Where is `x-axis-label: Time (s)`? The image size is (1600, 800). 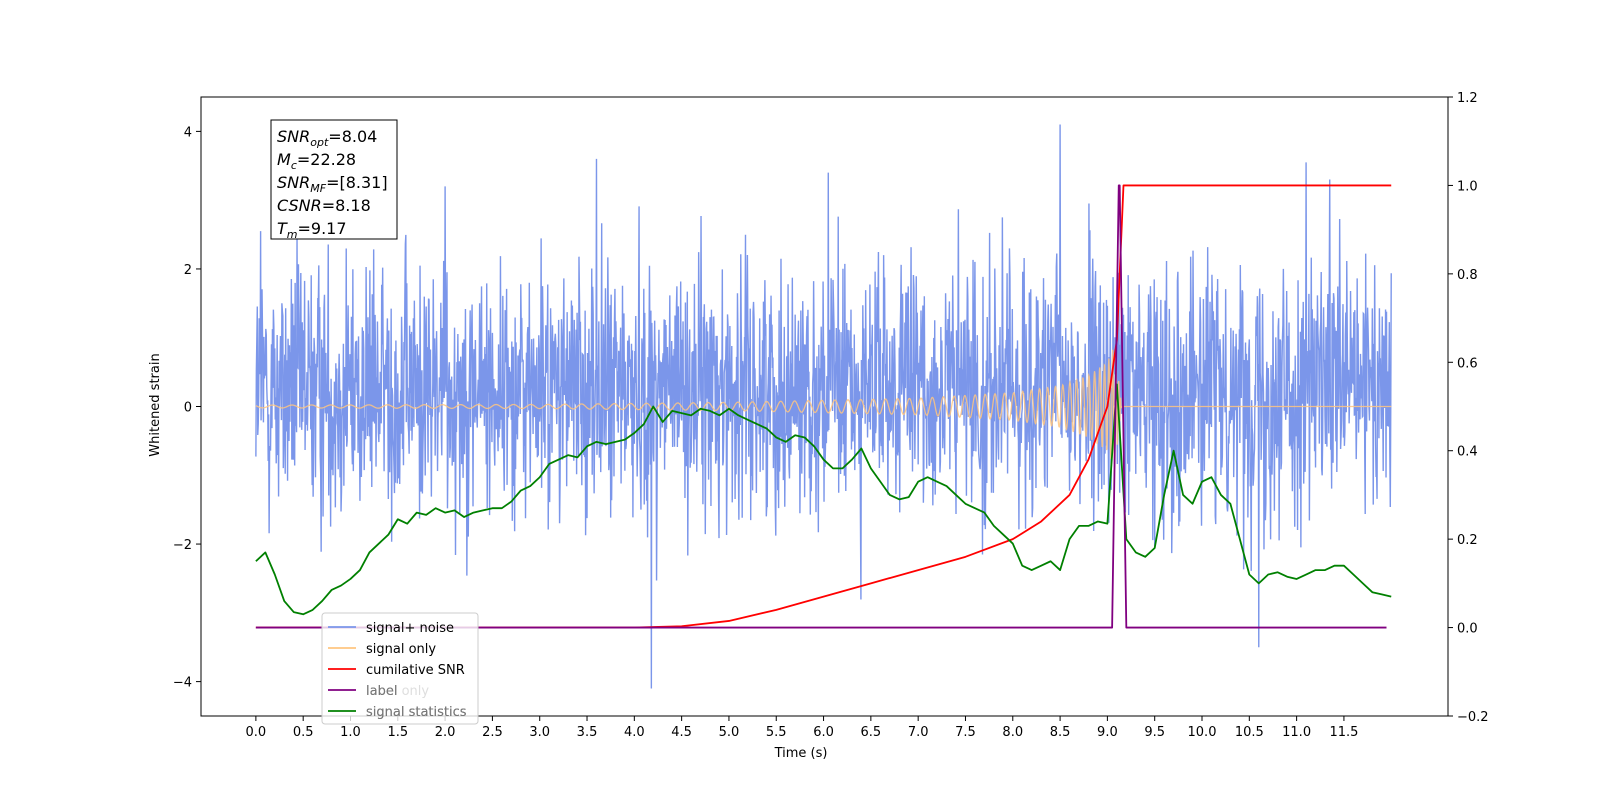 x-axis-label: Time (s) is located at coordinates (801, 753).